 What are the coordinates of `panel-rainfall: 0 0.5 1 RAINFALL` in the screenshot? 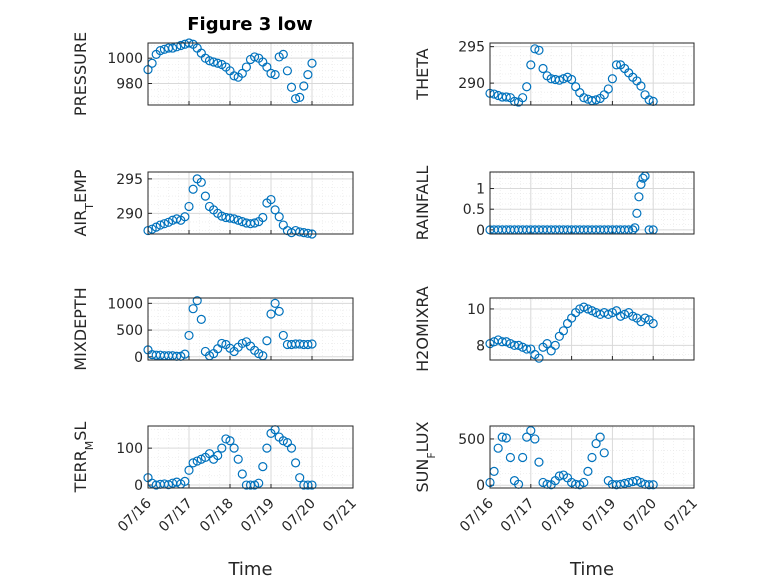 It's located at (554, 203).